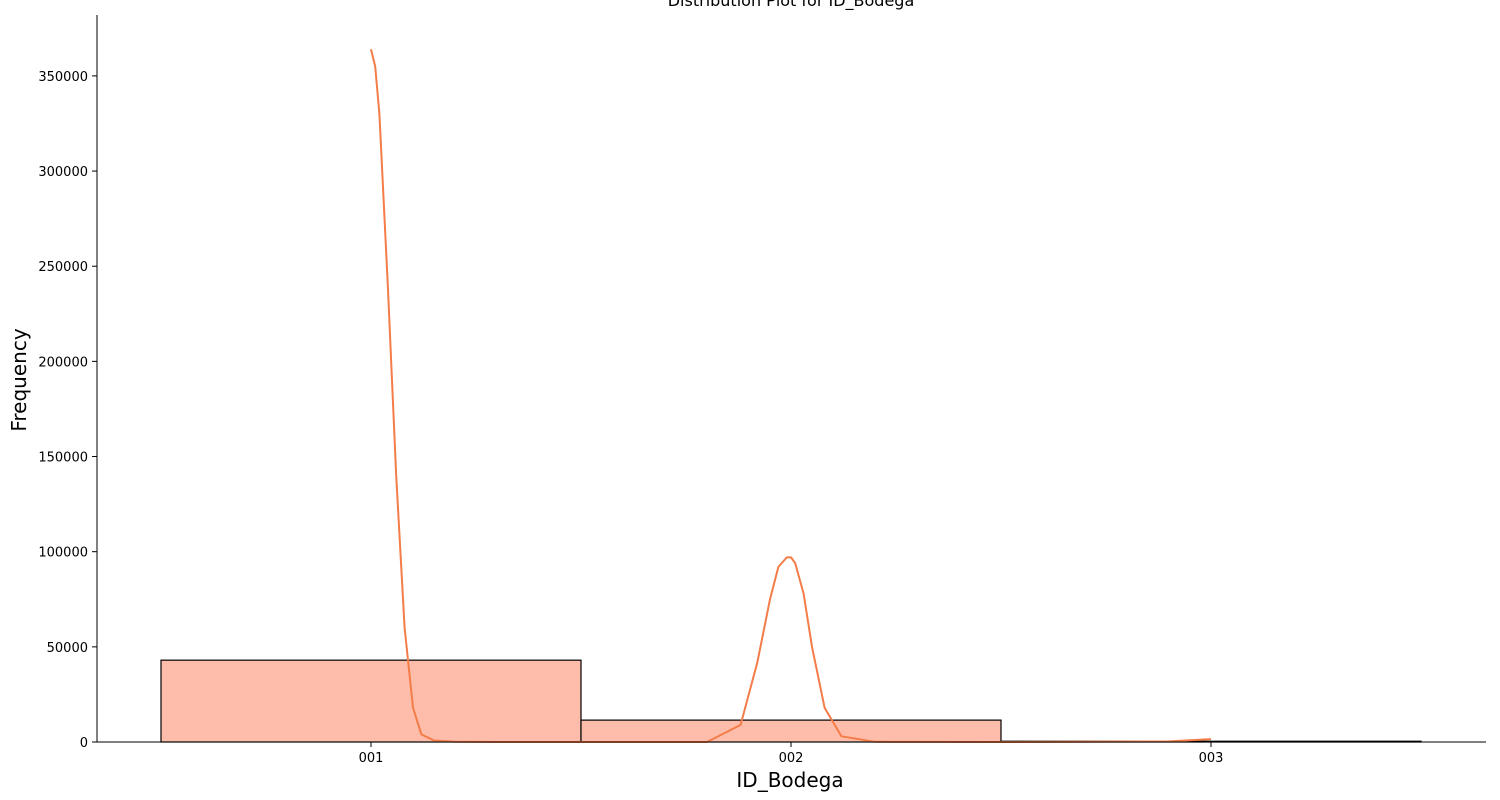 The height and width of the screenshot is (800, 1500). Describe the element at coordinates (63, 172) in the screenshot. I see `y-tick-label: 300000` at that location.